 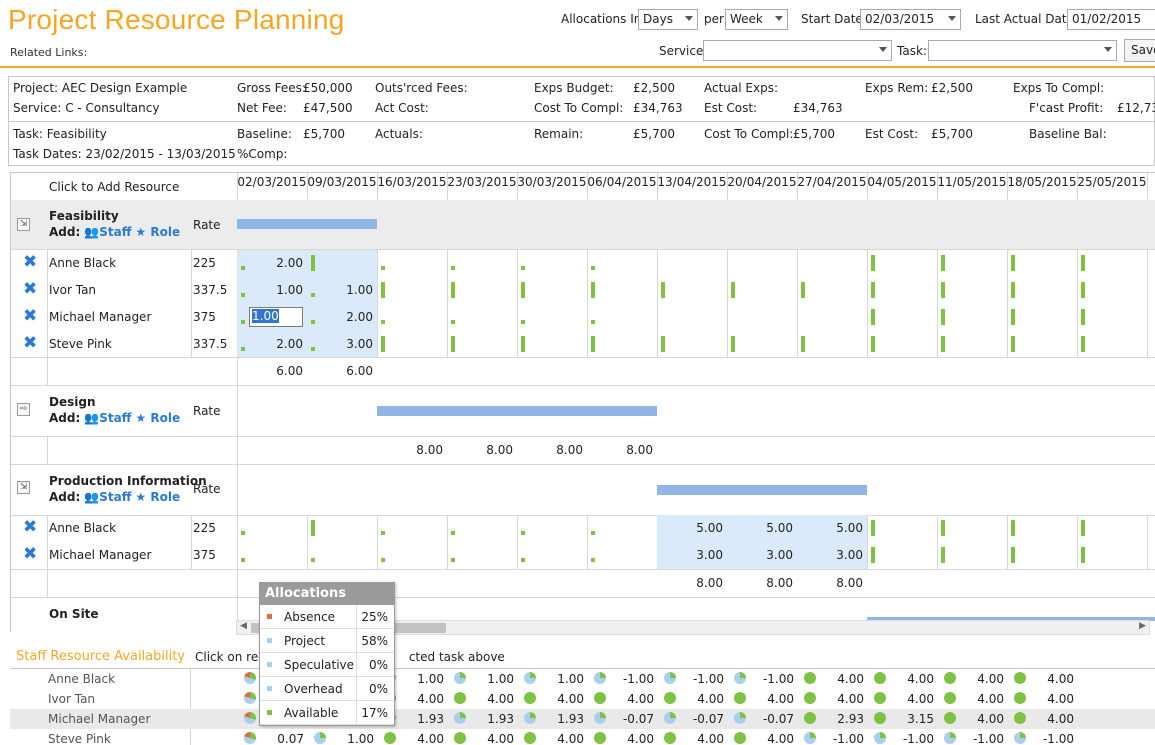 What do you see at coordinates (654, 88) in the screenshot?
I see `exps-budget: £2,500` at bounding box center [654, 88].